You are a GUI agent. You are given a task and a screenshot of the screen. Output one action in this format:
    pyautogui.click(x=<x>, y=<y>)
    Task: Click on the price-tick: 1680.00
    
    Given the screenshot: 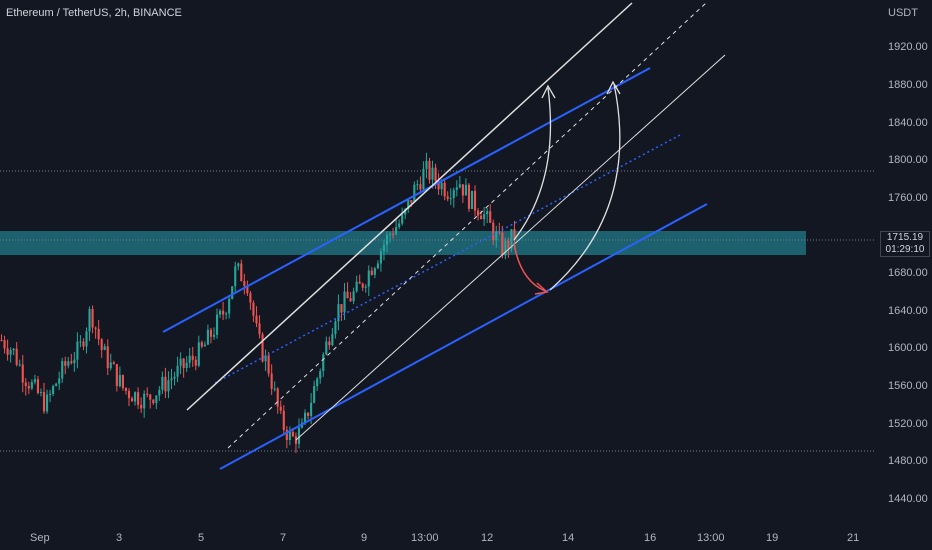 What is the action you would take?
    pyautogui.click(x=908, y=273)
    